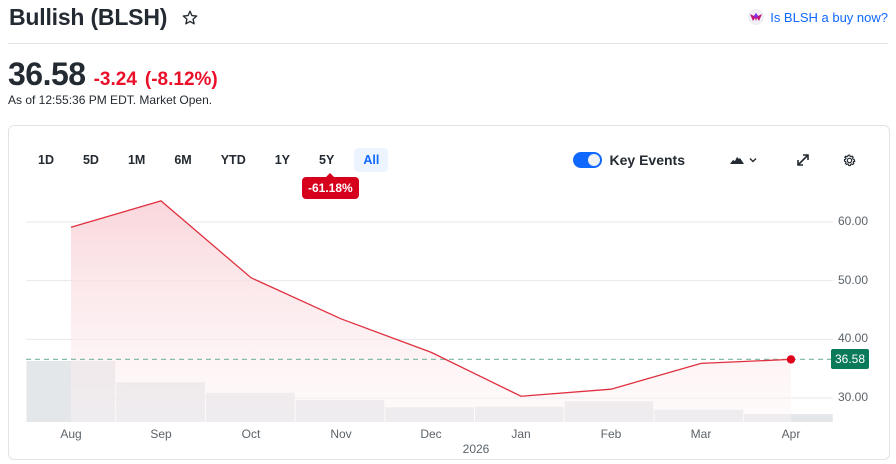 The image size is (896, 464). I want to click on x-tick-label: Nov, so click(341, 434).